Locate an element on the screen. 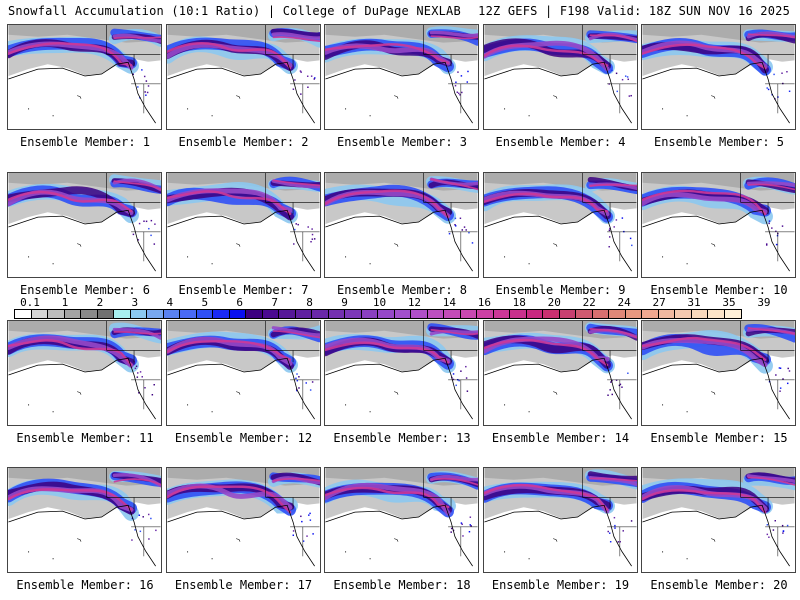 The height and width of the screenshot is (600, 800). colorbar-tick-label: 9 is located at coordinates (344, 302).